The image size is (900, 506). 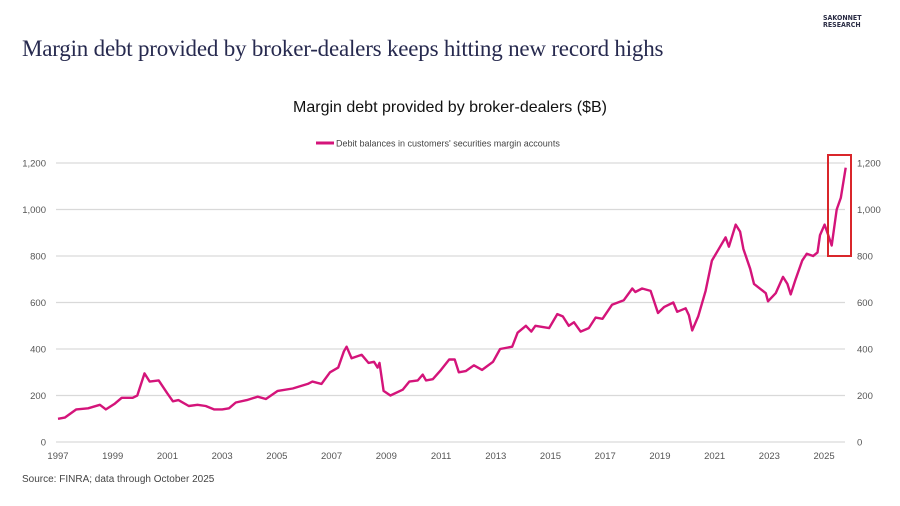 What do you see at coordinates (714, 456) in the screenshot?
I see `x-tick: 2021` at bounding box center [714, 456].